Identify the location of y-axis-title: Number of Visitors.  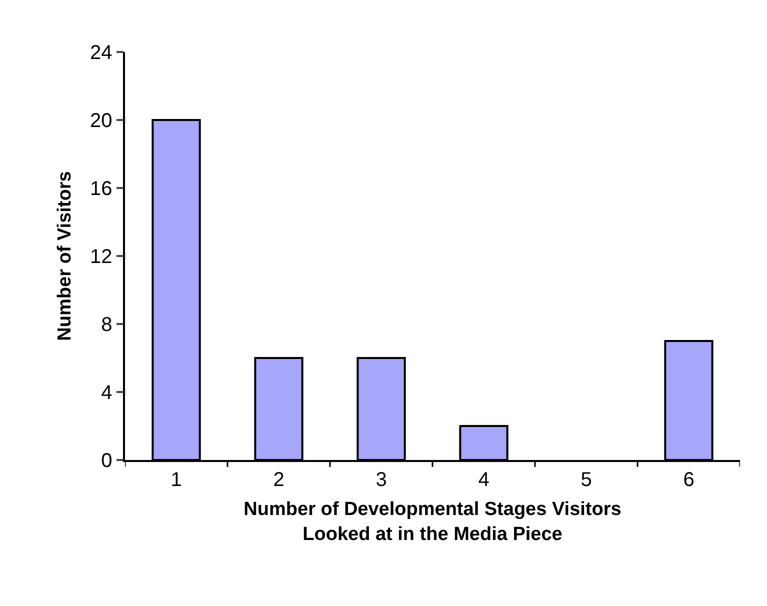
(65, 256).